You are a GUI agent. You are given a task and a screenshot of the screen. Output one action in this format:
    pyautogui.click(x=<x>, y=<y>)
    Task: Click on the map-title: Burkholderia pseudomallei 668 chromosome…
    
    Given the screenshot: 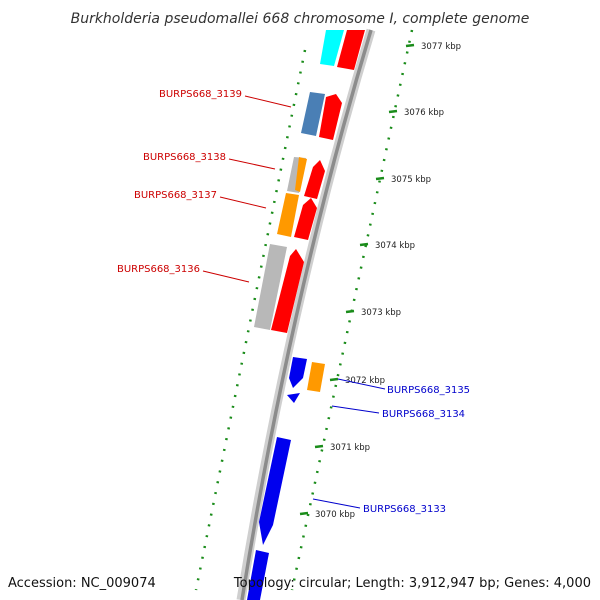 What is the action you would take?
    pyautogui.click(x=300, y=19)
    